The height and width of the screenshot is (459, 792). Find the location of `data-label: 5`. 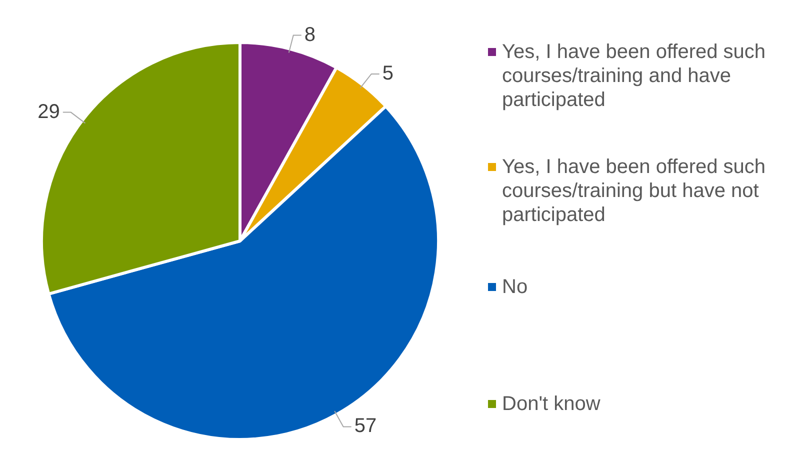

data-label: 5 is located at coordinates (388, 73).